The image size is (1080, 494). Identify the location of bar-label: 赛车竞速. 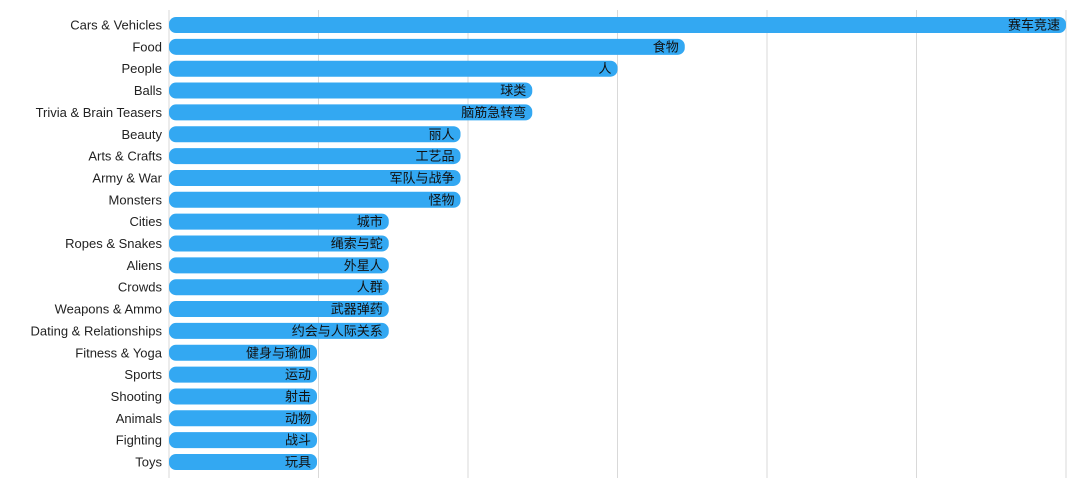
(1034, 26).